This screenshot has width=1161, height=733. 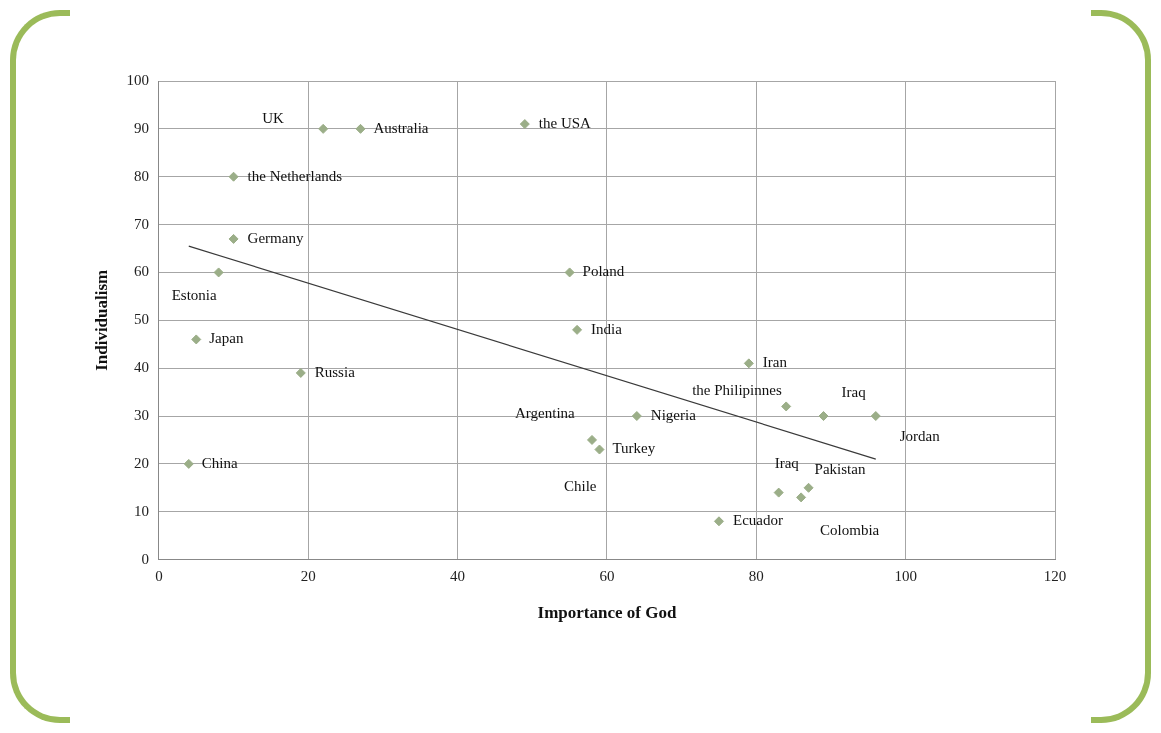 What do you see at coordinates (194, 295) in the screenshot?
I see `annotation: Estonia` at bounding box center [194, 295].